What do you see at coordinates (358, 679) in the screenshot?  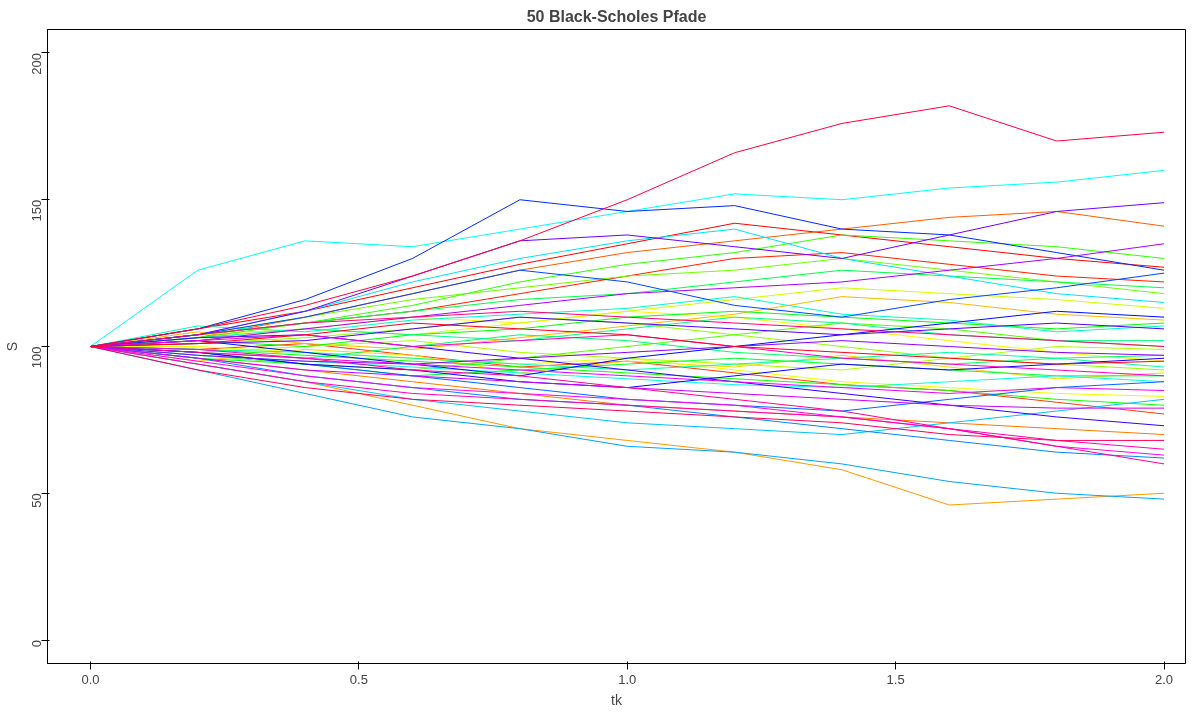 I see `x-tick-label: 0.5` at bounding box center [358, 679].